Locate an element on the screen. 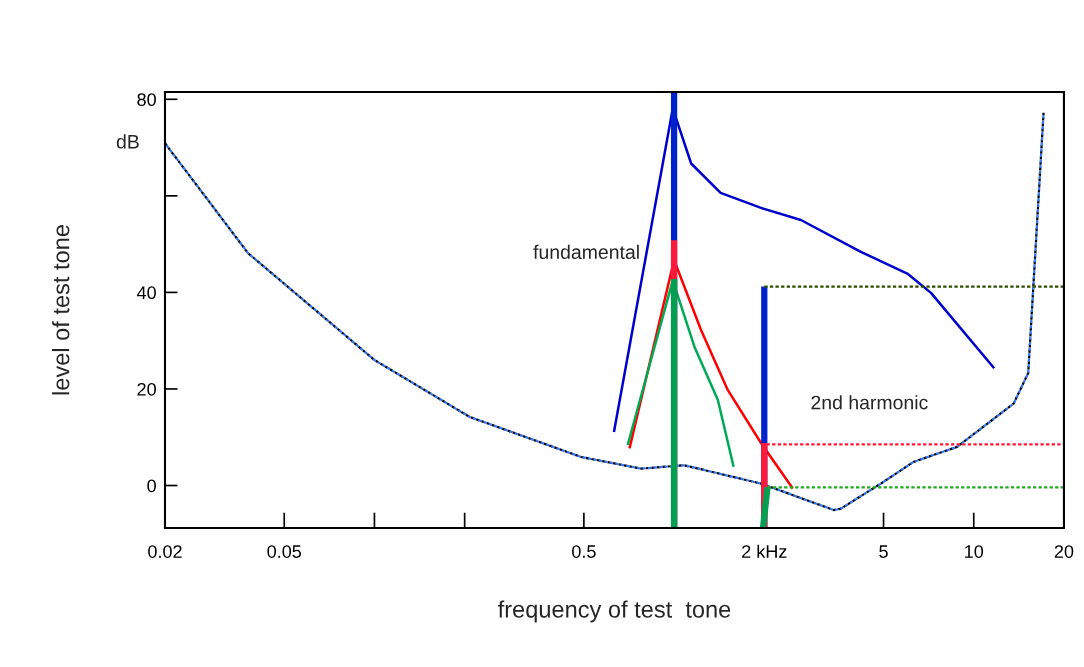  x-tick-label: 0.02 is located at coordinates (165, 551).